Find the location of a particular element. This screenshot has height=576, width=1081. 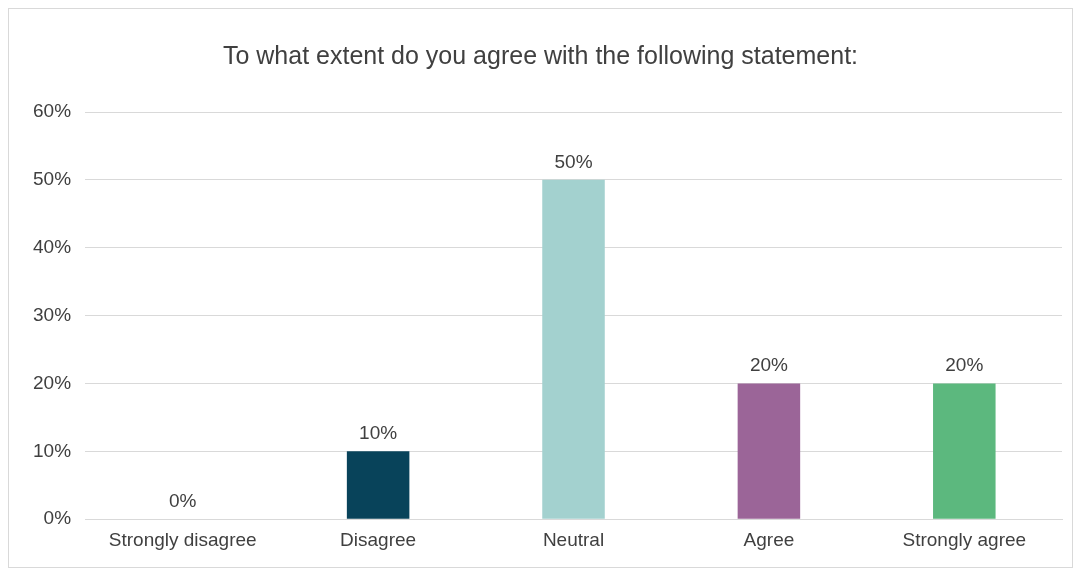

data-label: 10% is located at coordinates (378, 433).